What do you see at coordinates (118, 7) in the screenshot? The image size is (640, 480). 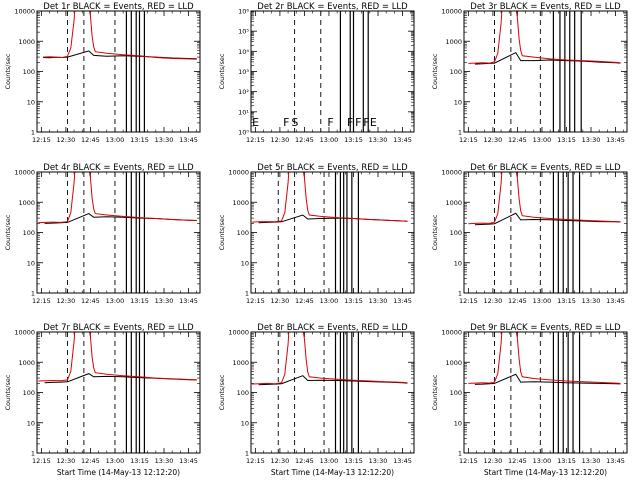 I see `panel-title: Det 1r BLACK = Events, RED = LLD` at bounding box center [118, 7].